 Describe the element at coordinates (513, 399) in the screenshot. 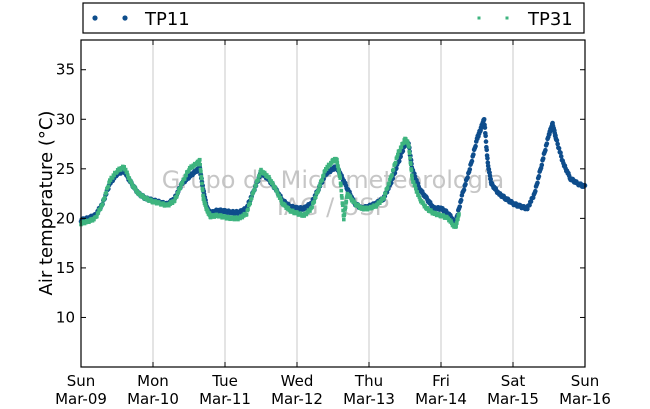

I see `x-tick-label-date: Mar-15` at that location.